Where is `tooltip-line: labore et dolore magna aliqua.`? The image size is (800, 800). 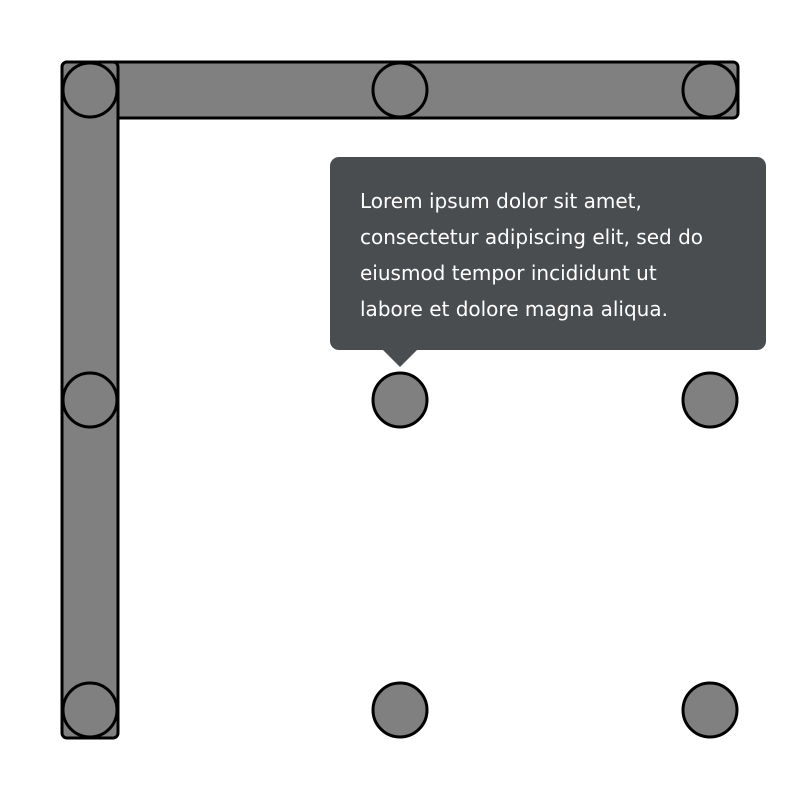 tooltip-line: labore et dolore magna aliqua. is located at coordinates (514, 309).